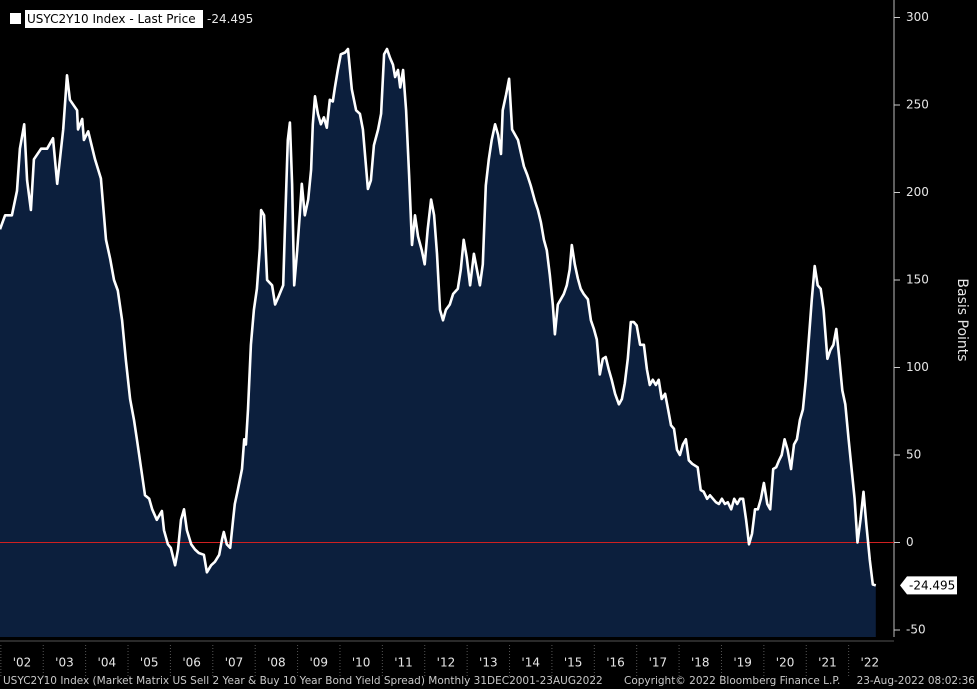 This screenshot has height=689, width=977. What do you see at coordinates (446, 663) in the screenshot?
I see `x-tick-label: '12` at bounding box center [446, 663].